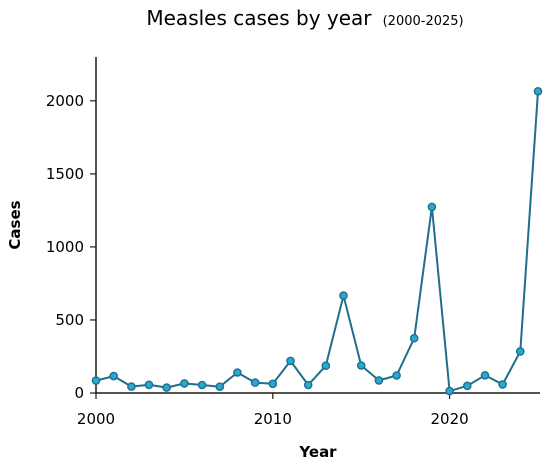 This screenshot has height=469, width=550. I want to click on y-tick-label: 1500, so click(65, 174).